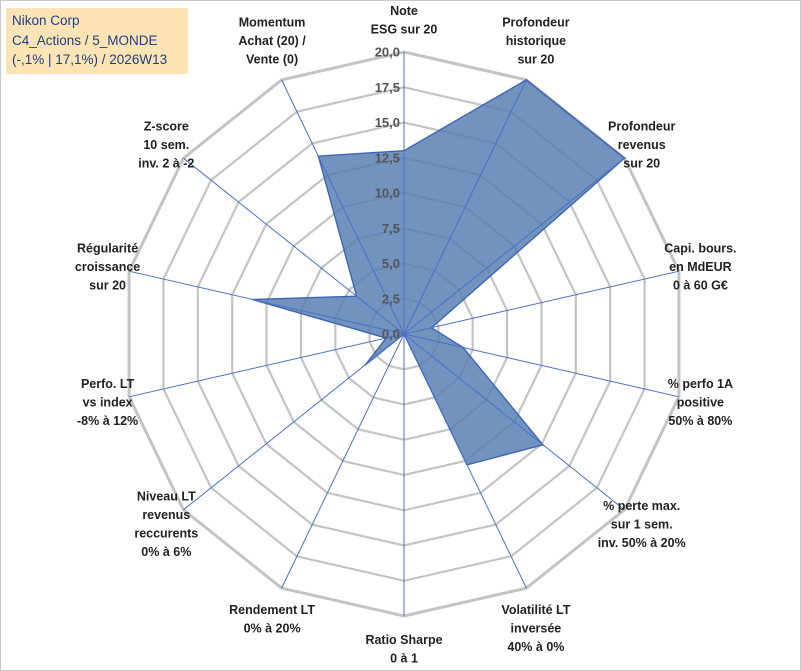 The image size is (801, 671). Describe the element at coordinates (404, 30) in the screenshot. I see `axis-label-line: ESG sur 20` at that location.